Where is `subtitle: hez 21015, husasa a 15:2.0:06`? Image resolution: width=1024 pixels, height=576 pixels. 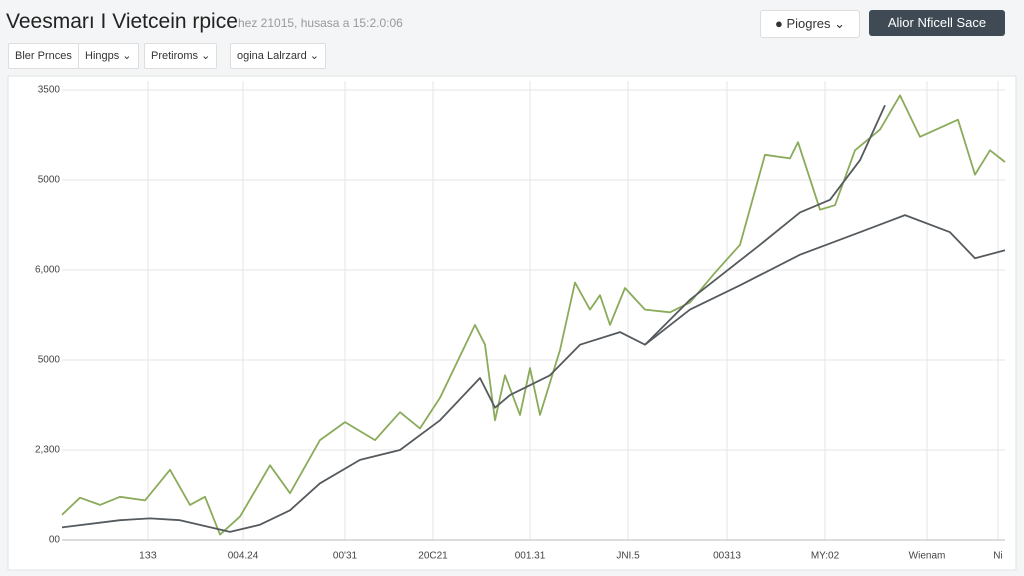 subtitle: hez 21015, husasa a 15:2.0:06 is located at coordinates (320, 23).